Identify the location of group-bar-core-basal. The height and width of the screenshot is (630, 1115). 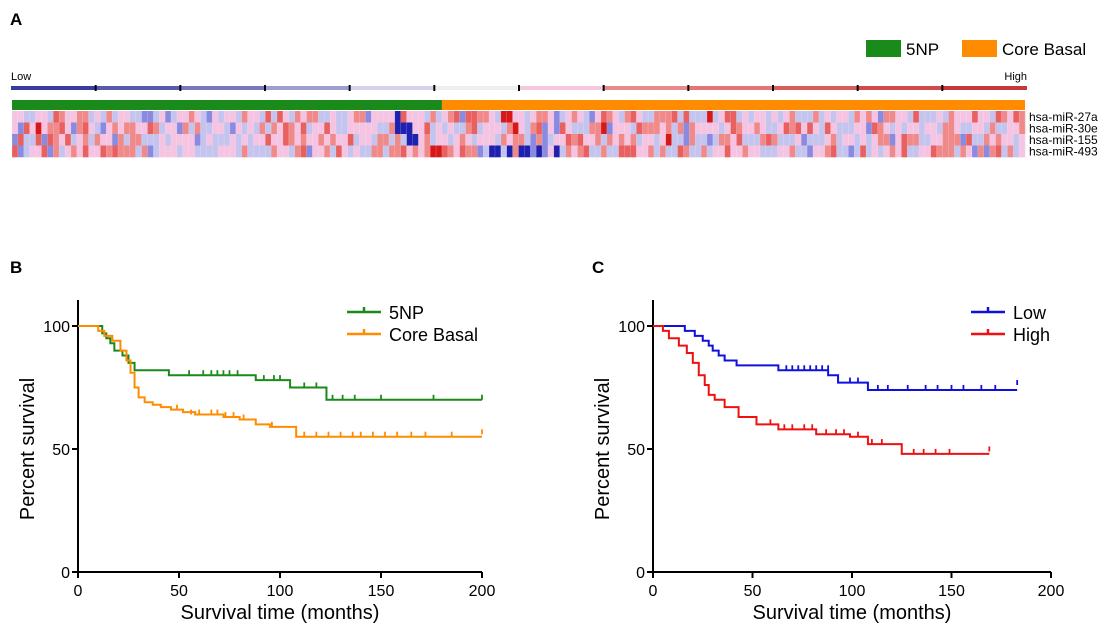
(733, 105).